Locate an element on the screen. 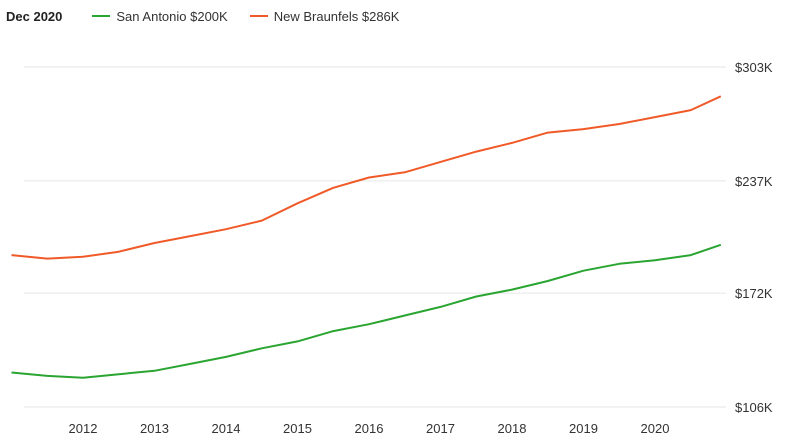 The height and width of the screenshot is (445, 792). x-tick-label: 2020 is located at coordinates (655, 428).